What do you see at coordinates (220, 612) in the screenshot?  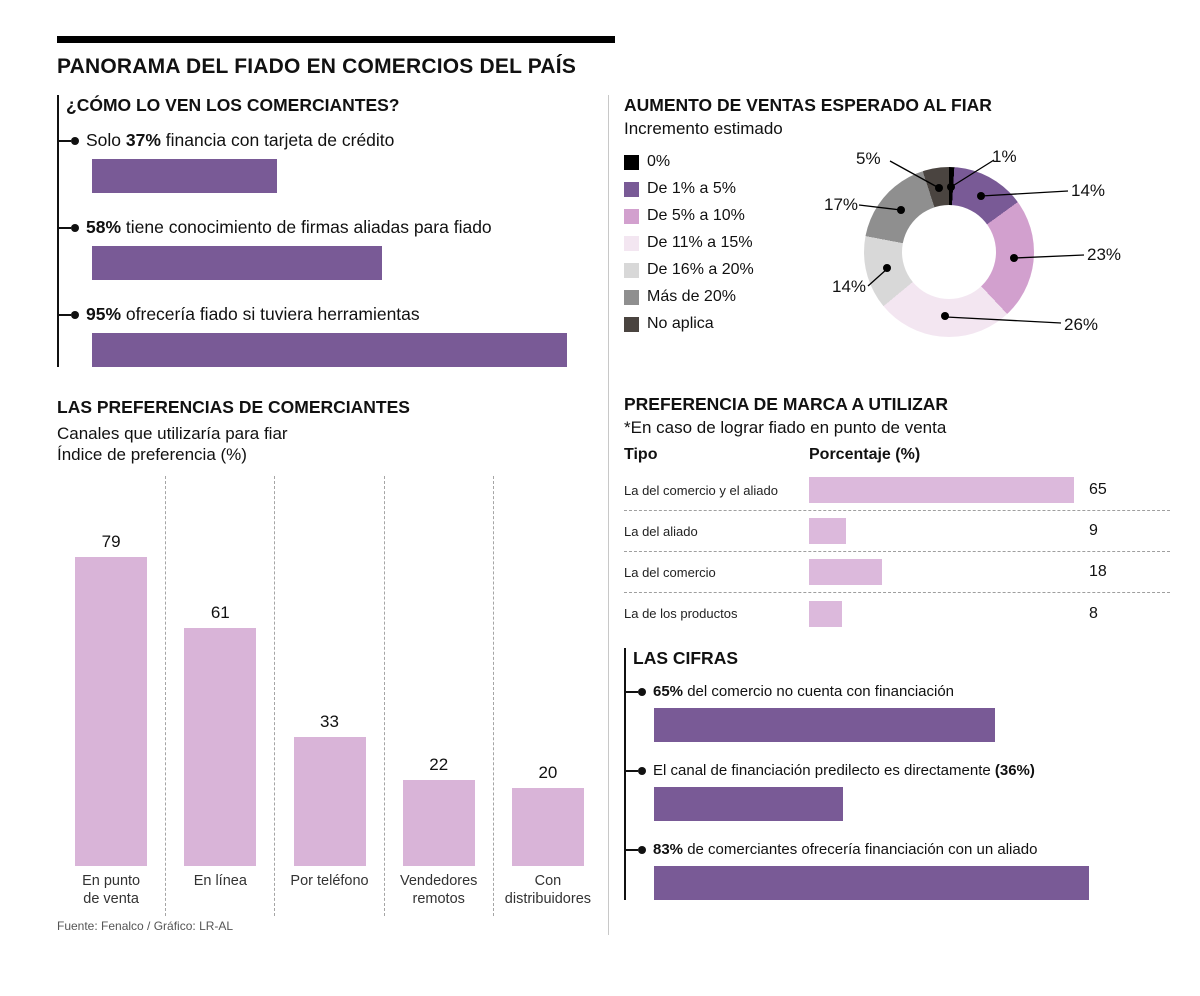 I see `bar-value-label: 61` at bounding box center [220, 612].